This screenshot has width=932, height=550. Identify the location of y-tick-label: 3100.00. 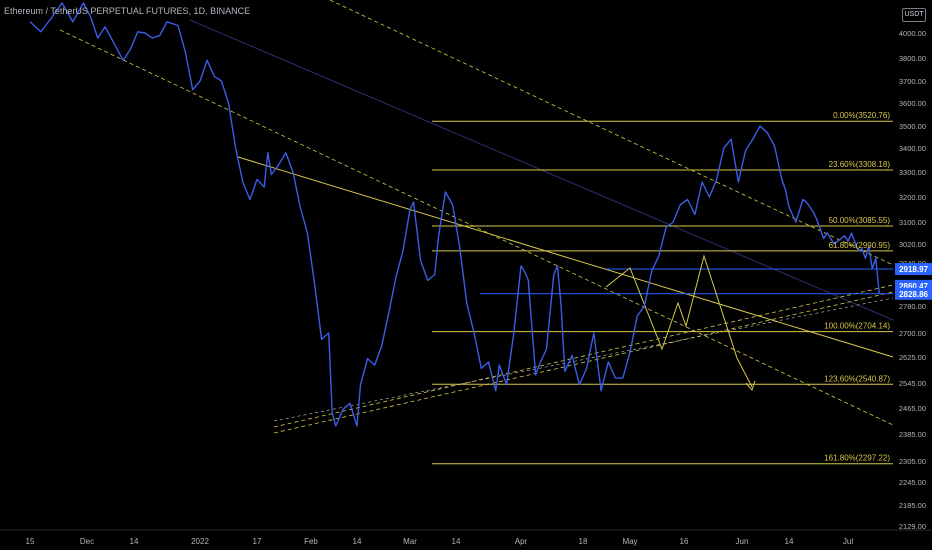
(912, 222).